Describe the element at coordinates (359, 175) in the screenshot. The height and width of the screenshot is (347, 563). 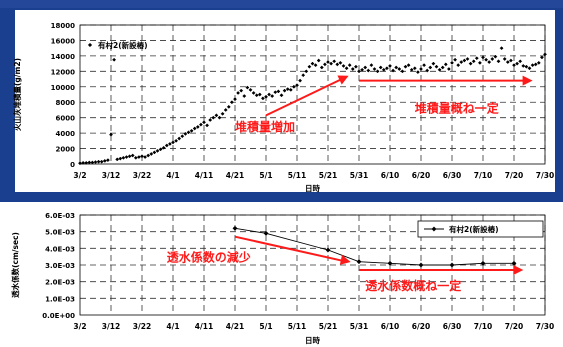
I see `chart1-xtick-label: 5/31` at that location.